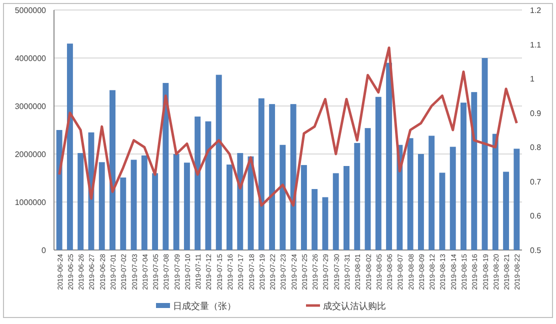 The height and width of the screenshot is (324, 556). I want to click on y2-tick-label: 0.6, so click(536, 216).